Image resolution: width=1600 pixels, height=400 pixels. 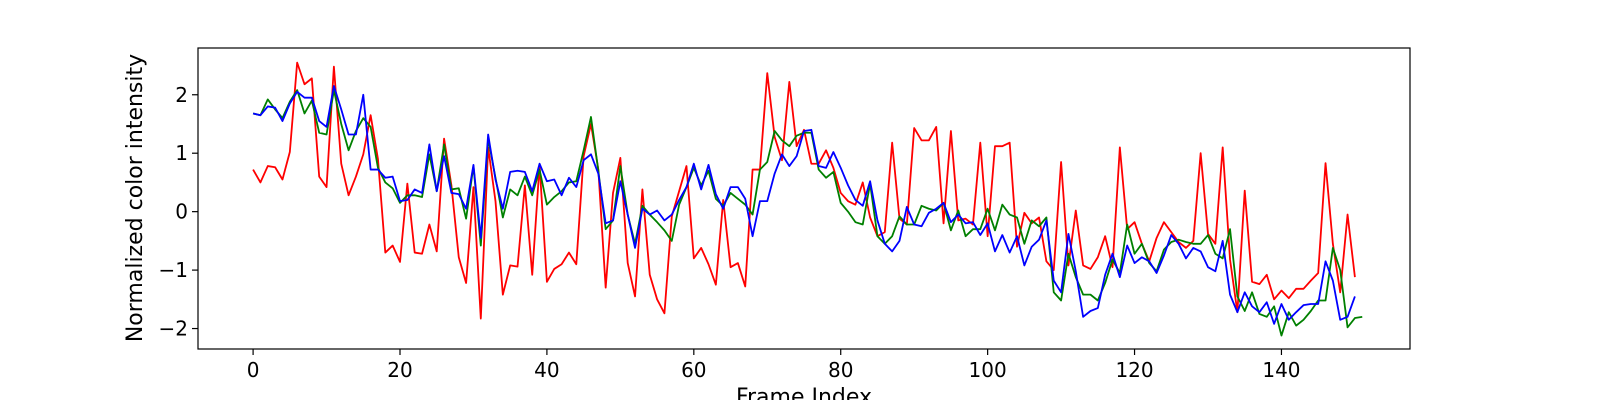 What do you see at coordinates (774, 365) in the screenshot?
I see `x-axis: 0 20 40 60 80 100 120 140` at bounding box center [774, 365].